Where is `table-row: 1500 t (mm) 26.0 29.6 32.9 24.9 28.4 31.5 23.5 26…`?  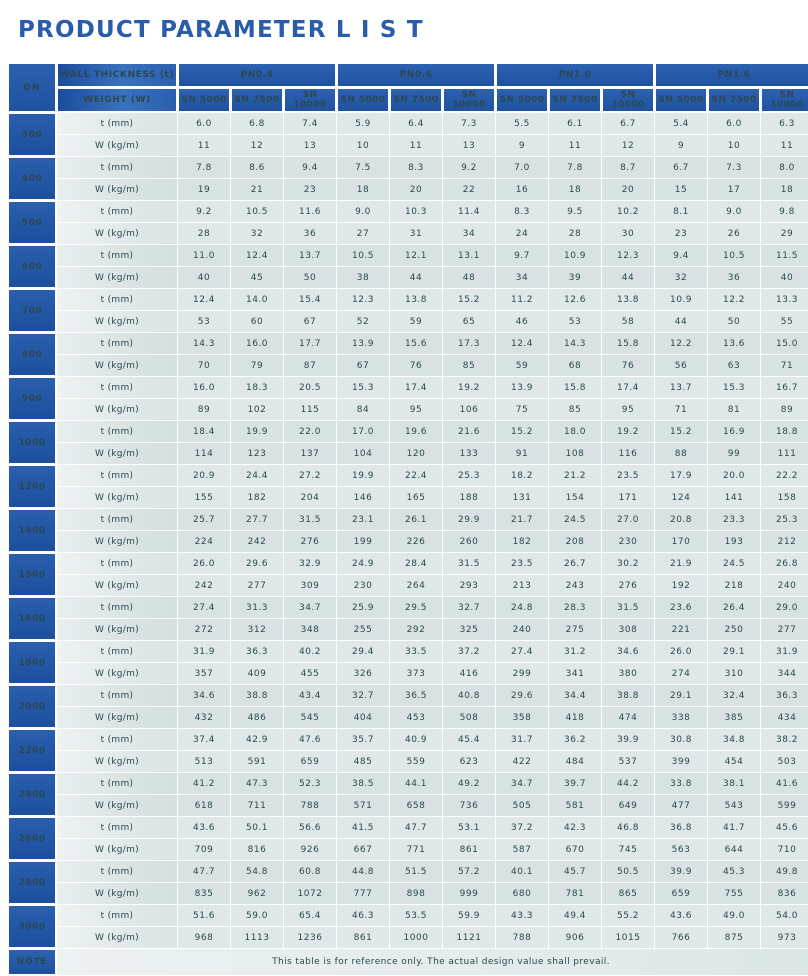 table-row: 1500 t (mm) 26.0 29.6 32.9 24.9 28.4 31.5 23.5 26… is located at coordinates (408, 574).